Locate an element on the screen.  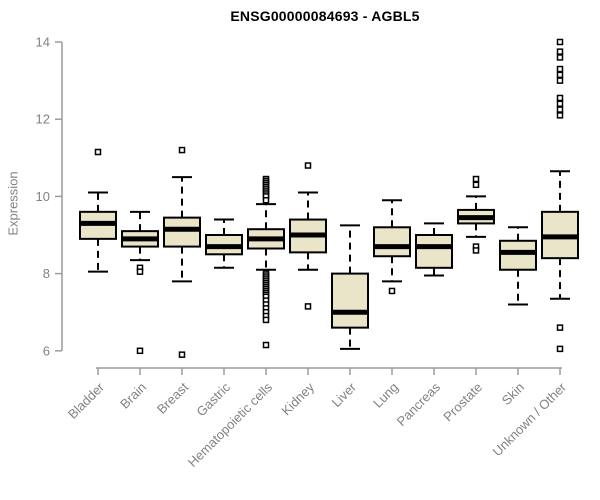
box-pancreas is located at coordinates (434, 249).